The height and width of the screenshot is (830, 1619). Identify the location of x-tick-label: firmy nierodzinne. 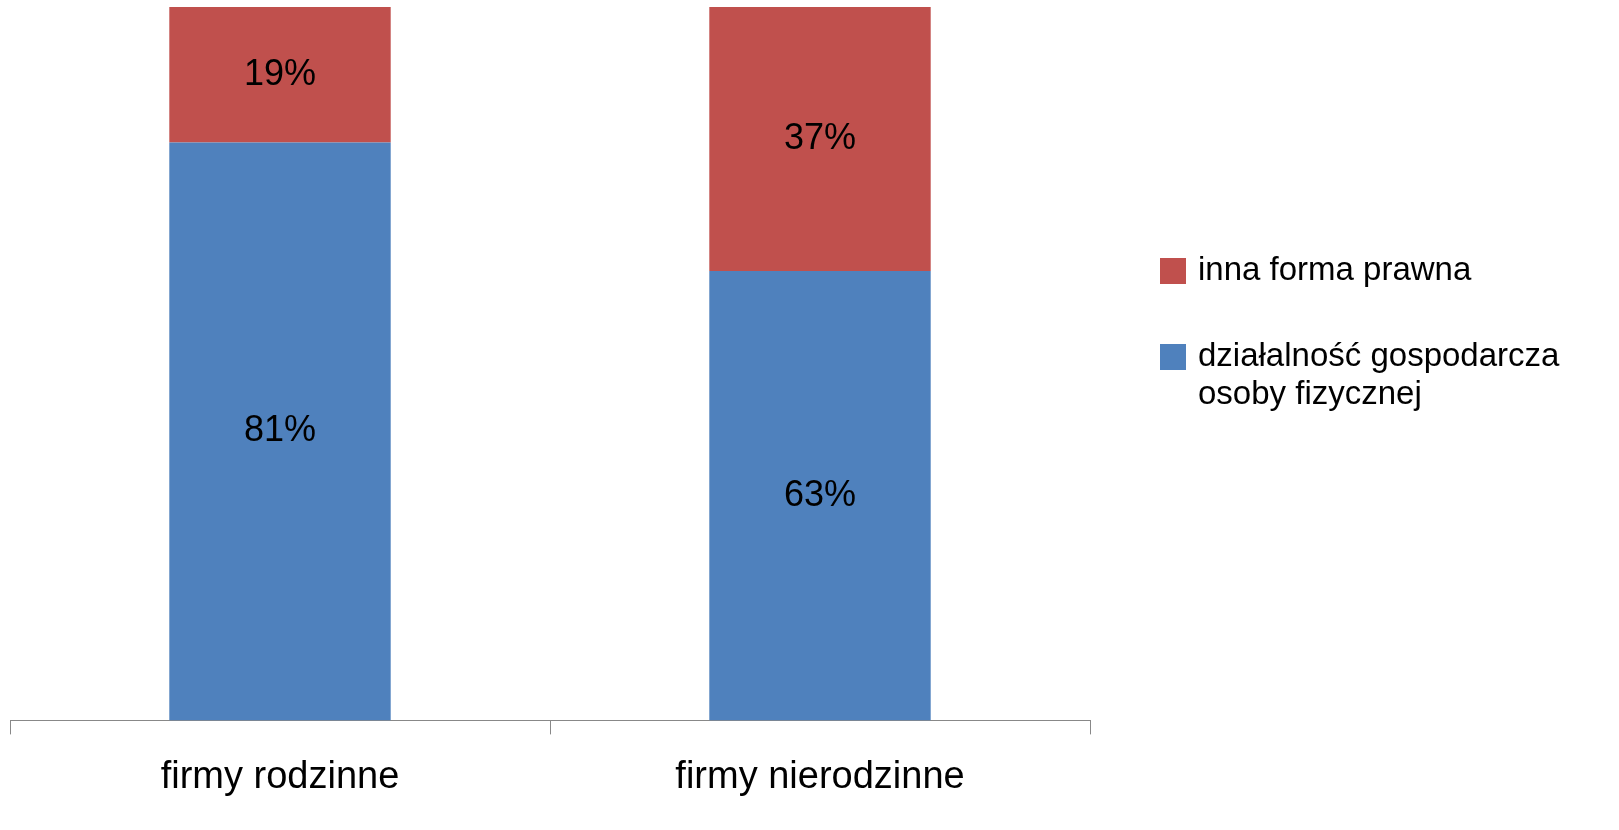
(820, 774).